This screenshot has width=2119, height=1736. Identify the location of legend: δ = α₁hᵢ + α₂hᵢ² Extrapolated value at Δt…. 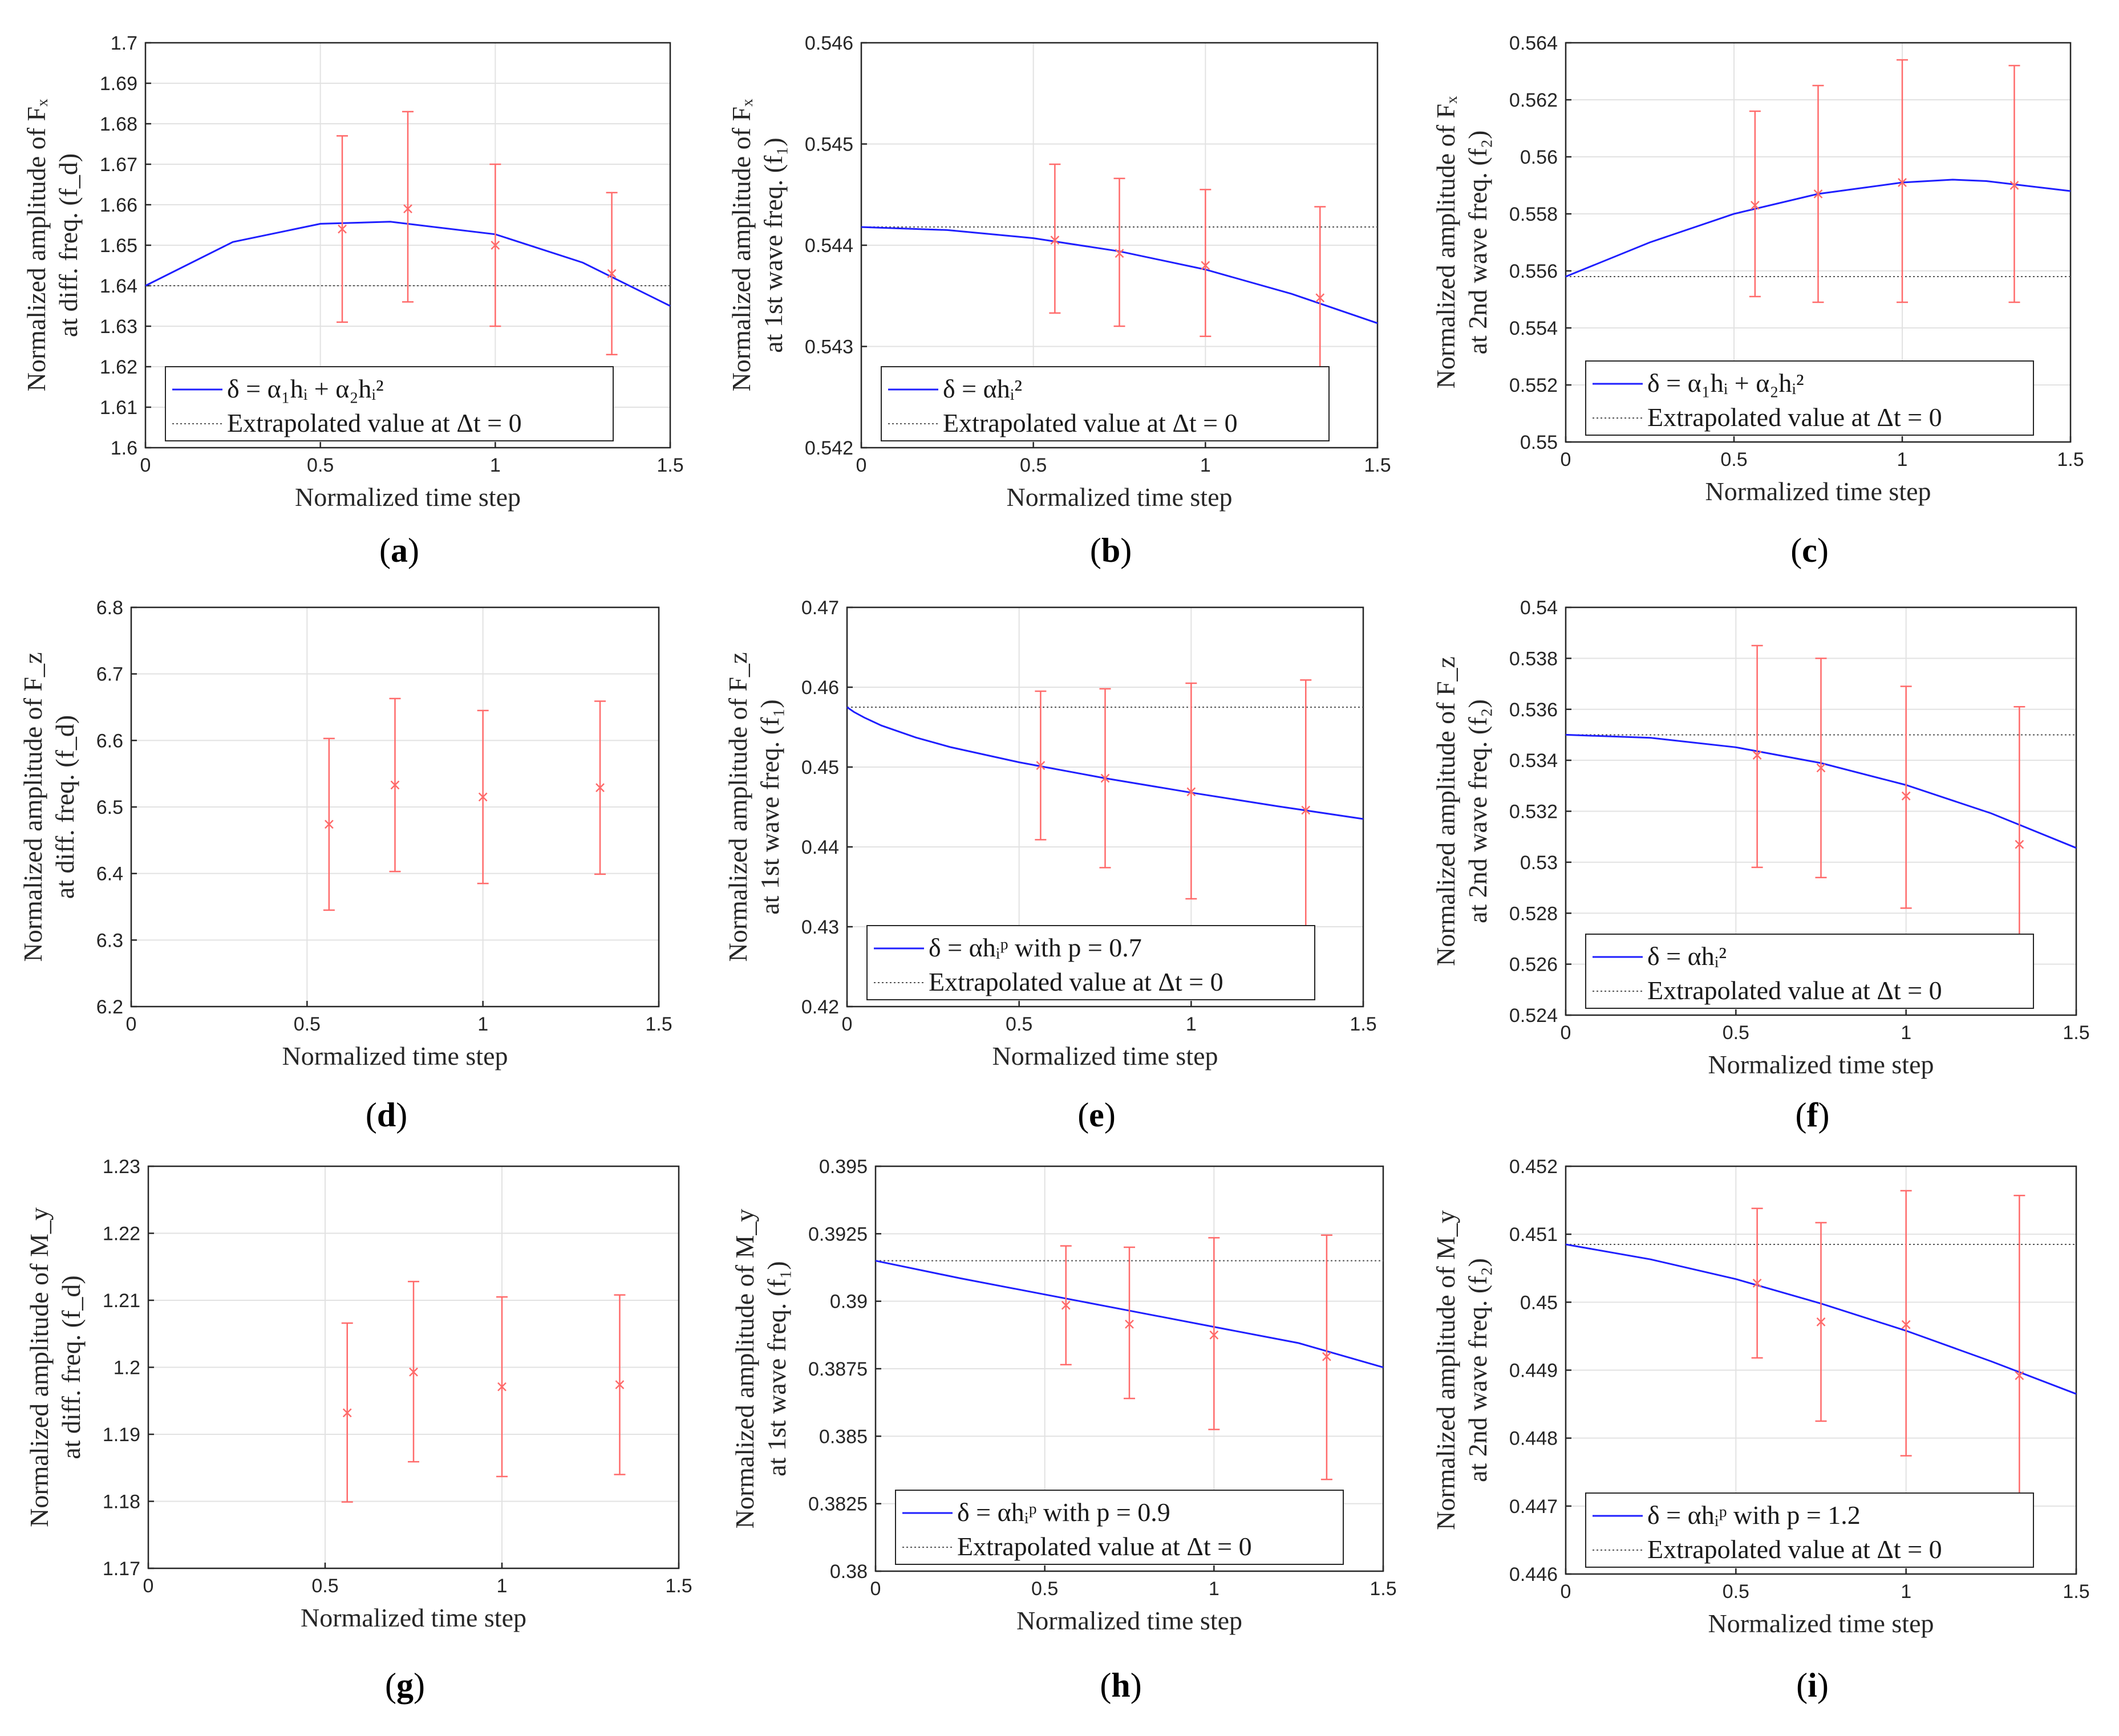
(1810, 398).